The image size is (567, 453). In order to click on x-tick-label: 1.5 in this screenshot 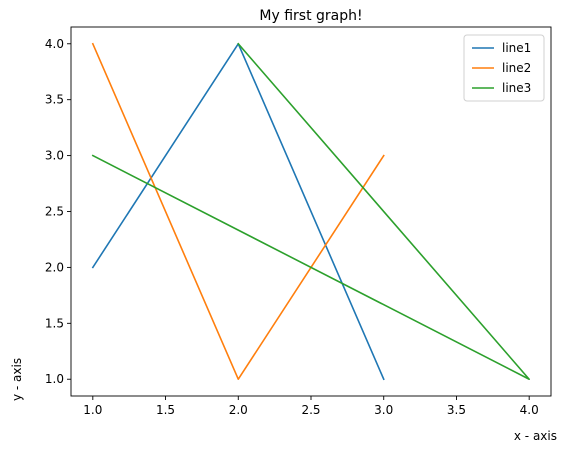, I will do `click(165, 410)`.